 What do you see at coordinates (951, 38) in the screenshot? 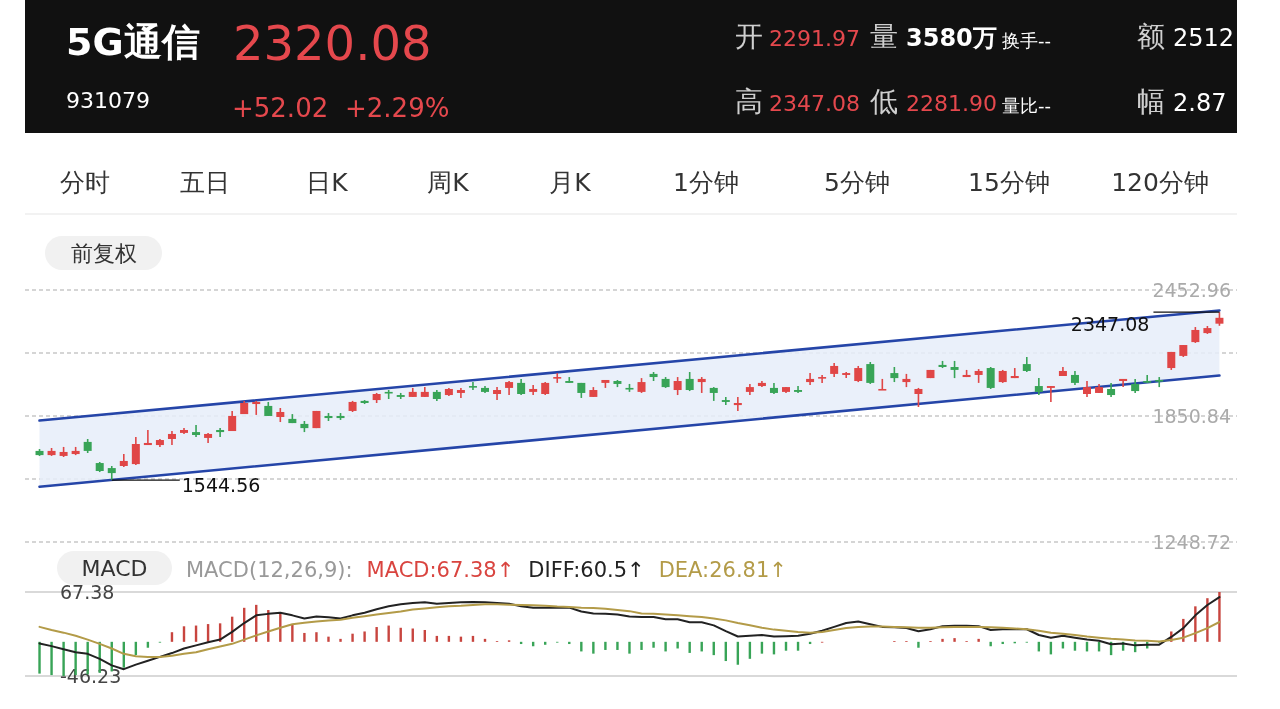
I see `text: 3580万` at bounding box center [951, 38].